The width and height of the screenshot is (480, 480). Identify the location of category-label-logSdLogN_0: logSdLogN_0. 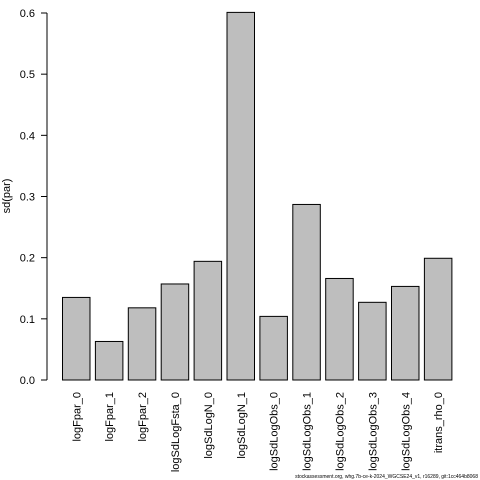
(209, 425).